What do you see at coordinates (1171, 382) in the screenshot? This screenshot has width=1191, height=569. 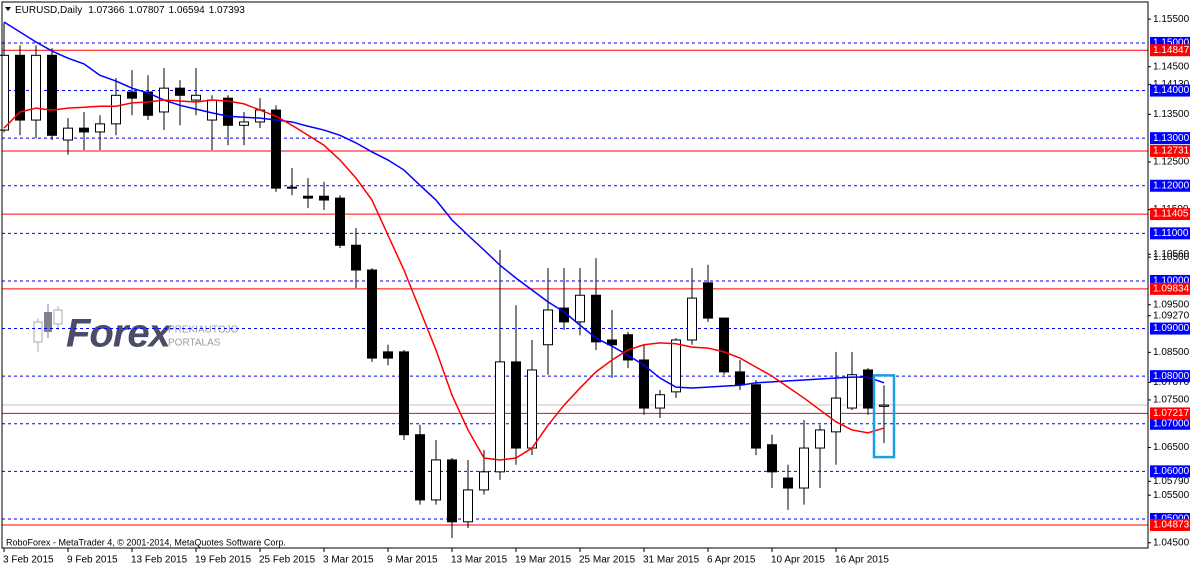 I see `y-tick-label: 1.07870` at bounding box center [1171, 382].